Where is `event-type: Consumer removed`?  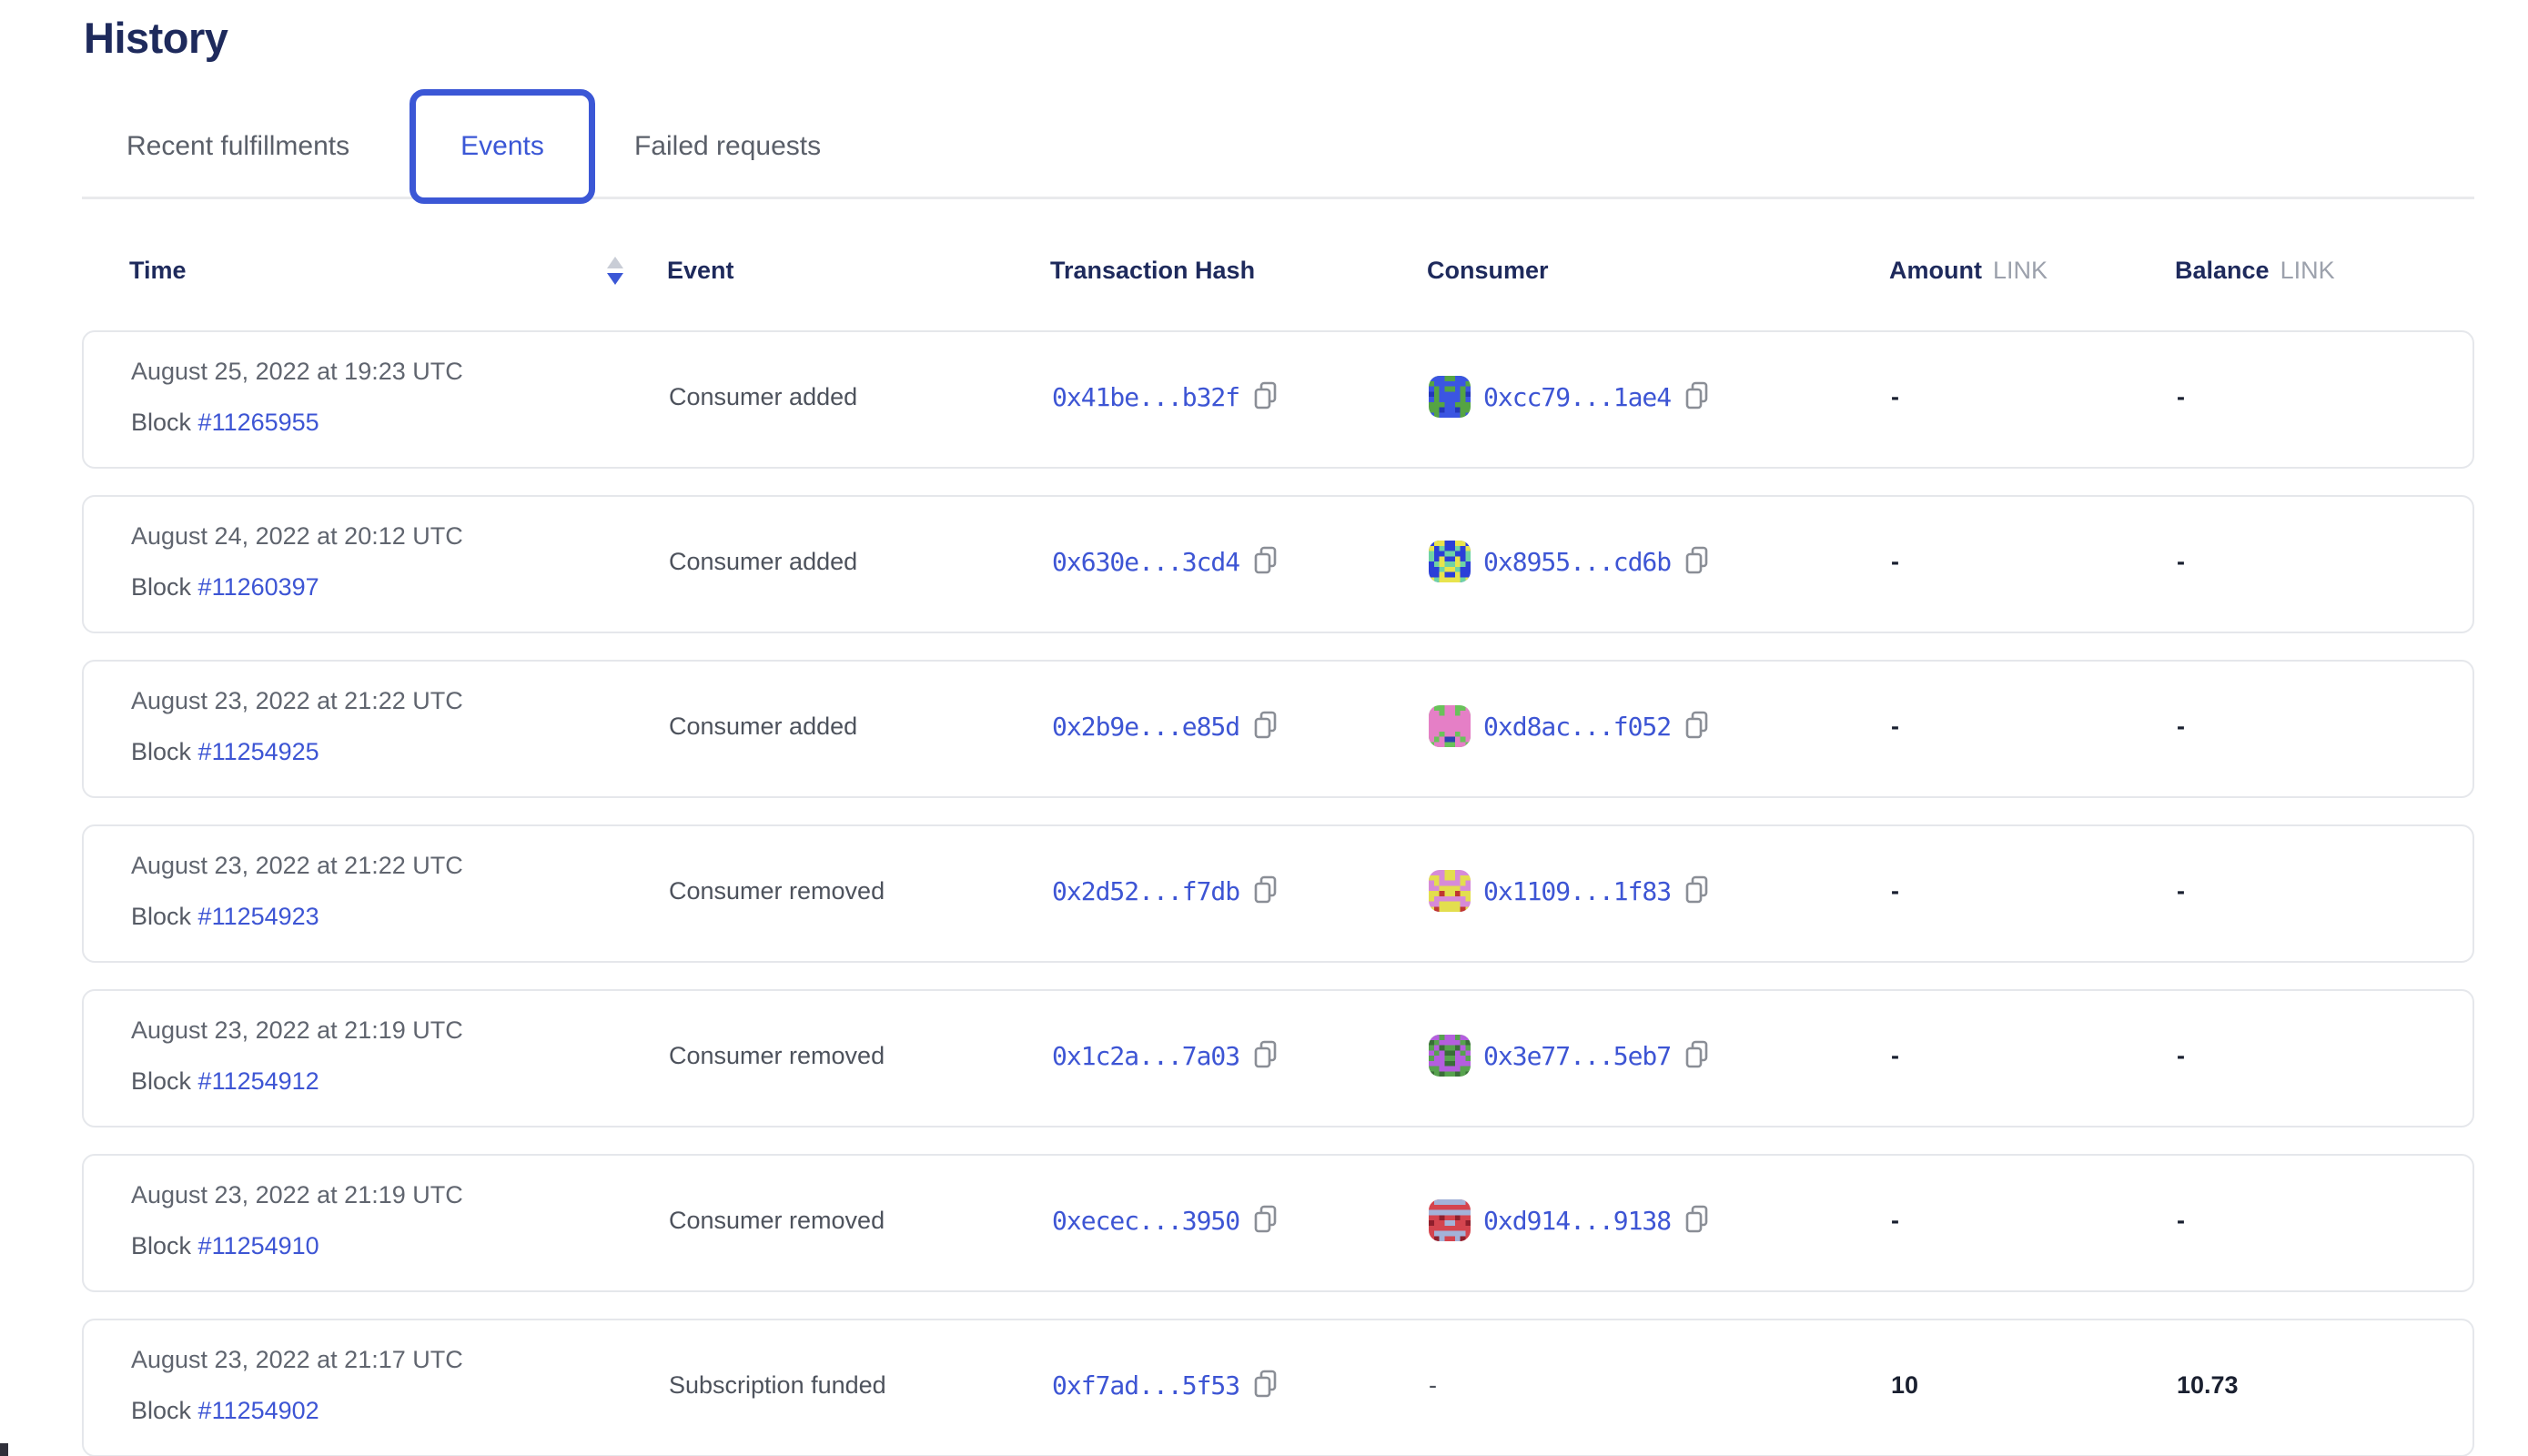
event-type: Consumer removed is located at coordinates (777, 1055).